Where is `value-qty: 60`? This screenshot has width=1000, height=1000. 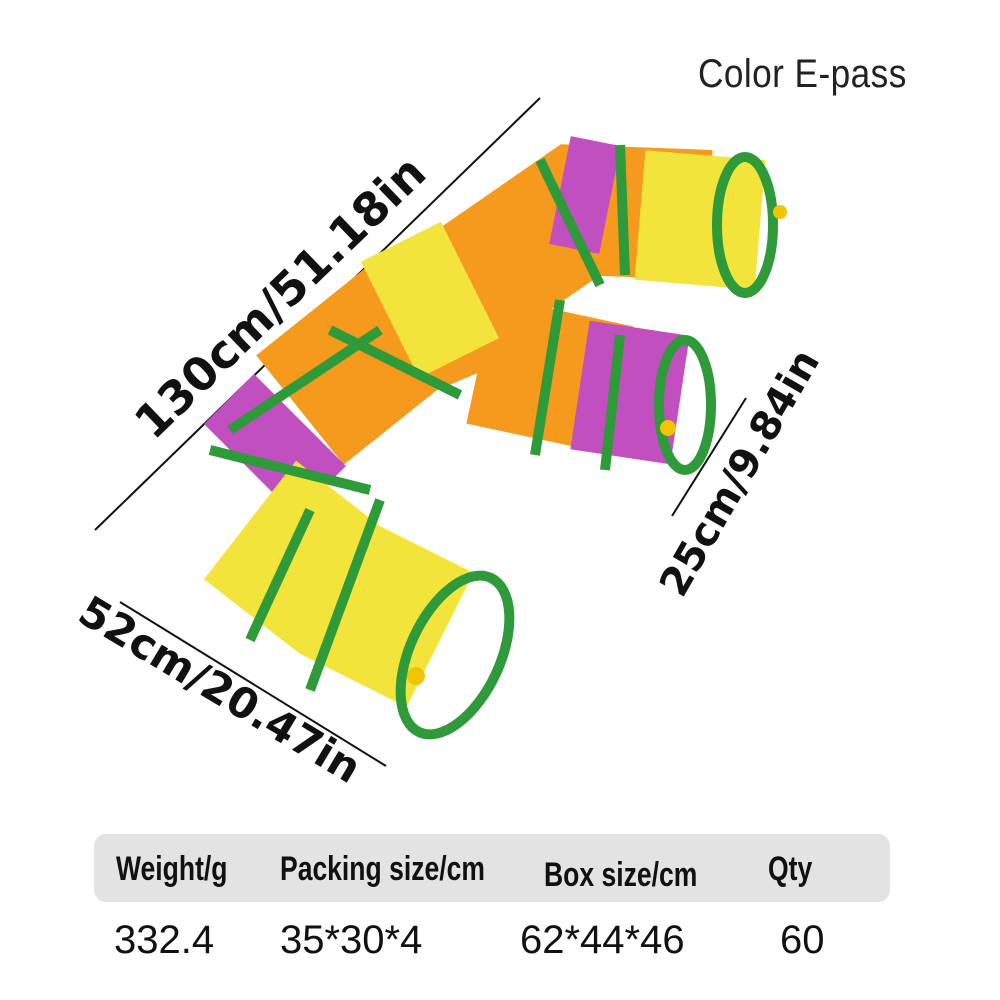 value-qty: 60 is located at coordinates (802, 940).